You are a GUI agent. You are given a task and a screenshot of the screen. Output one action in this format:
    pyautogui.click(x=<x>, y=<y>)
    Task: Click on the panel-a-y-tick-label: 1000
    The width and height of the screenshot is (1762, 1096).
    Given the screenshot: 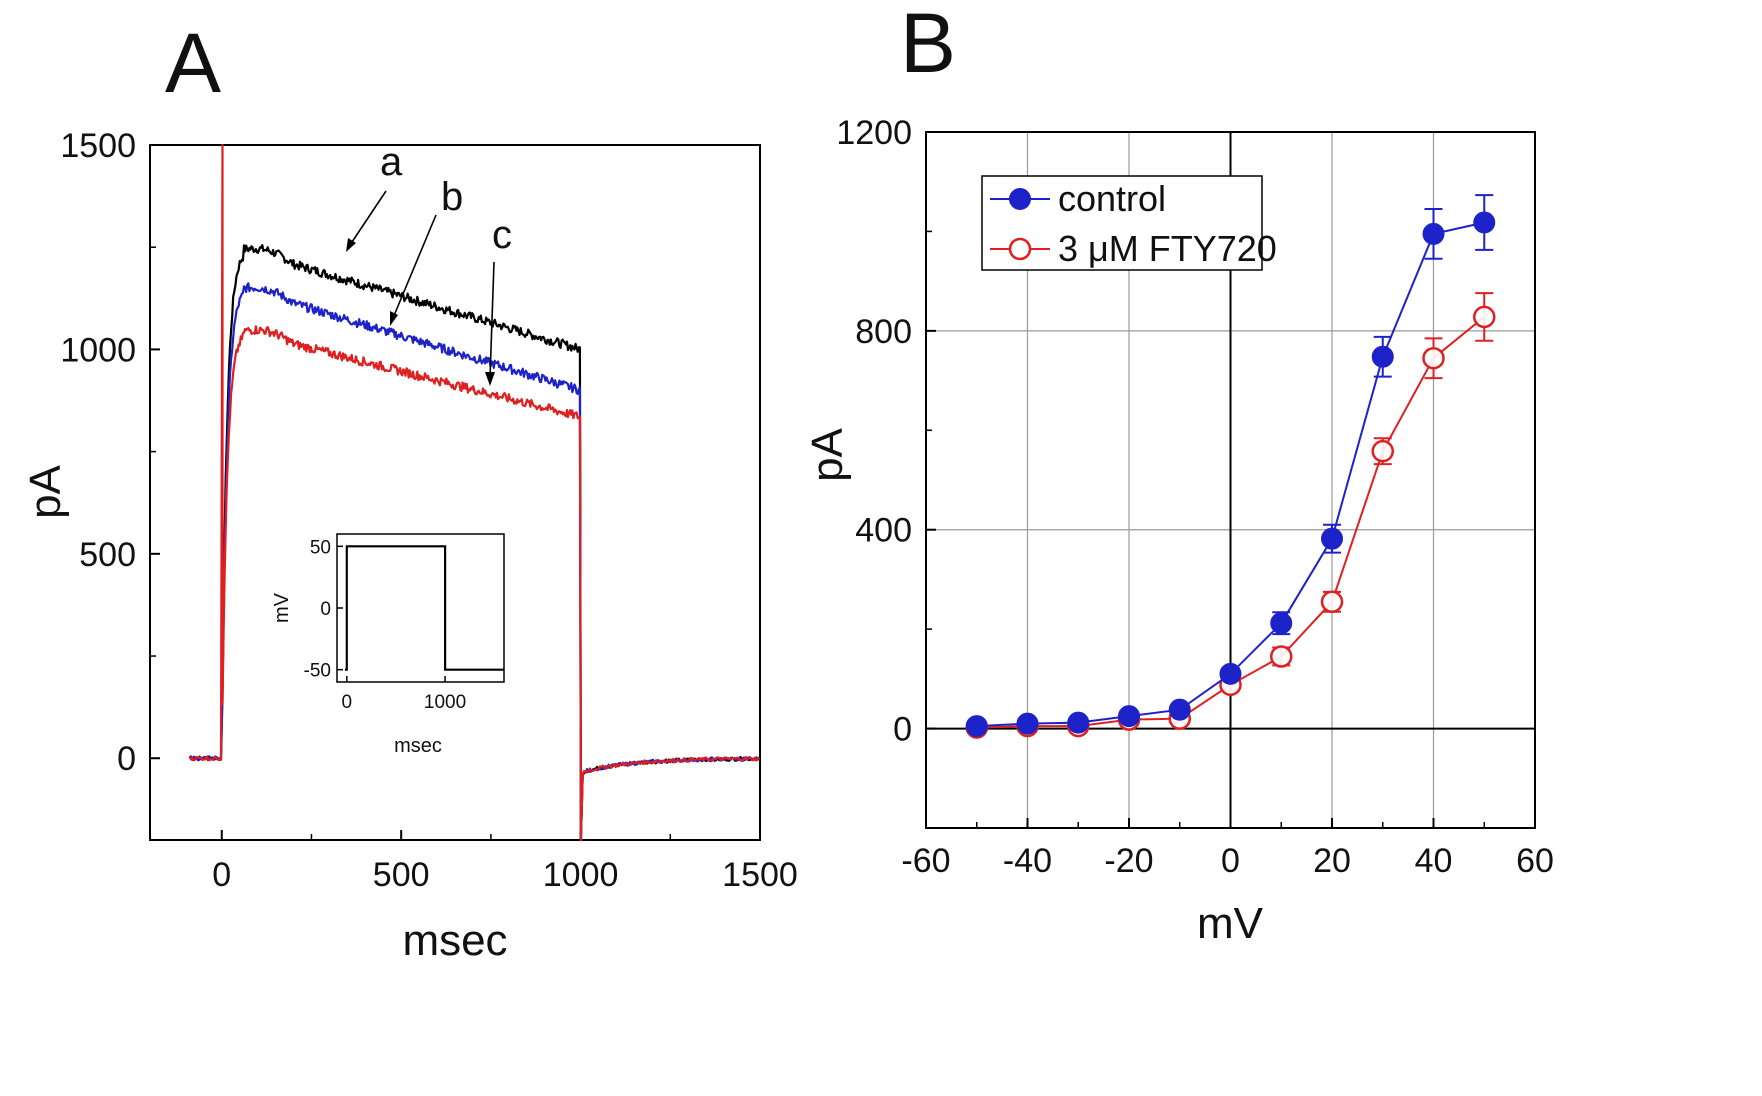 What is the action you would take?
    pyautogui.click(x=98, y=350)
    